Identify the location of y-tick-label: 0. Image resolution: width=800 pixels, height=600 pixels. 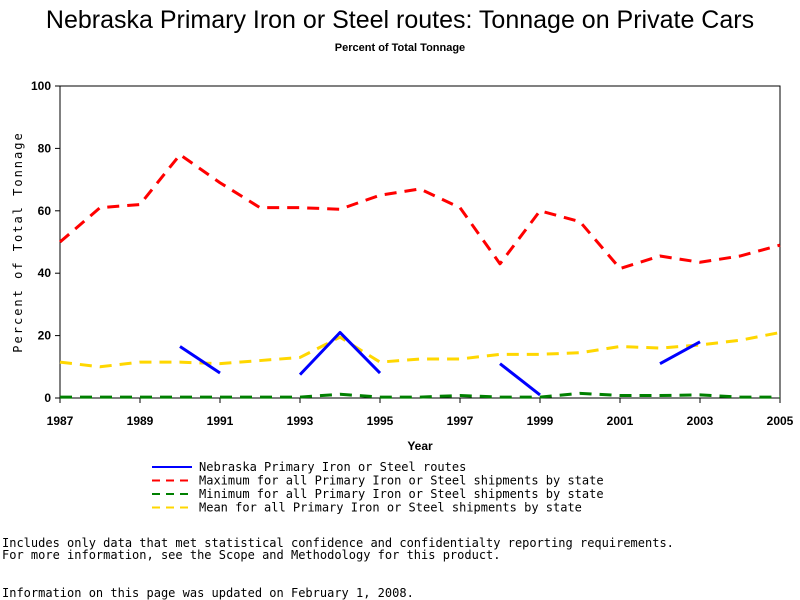
(47, 398).